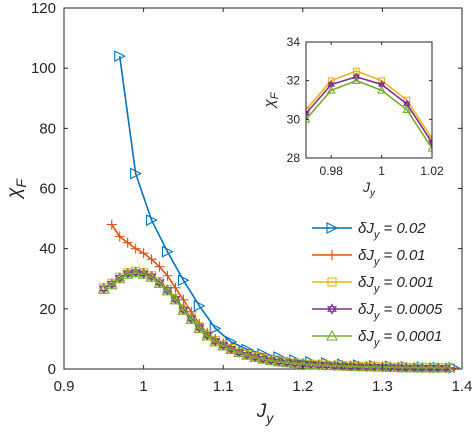 The width and height of the screenshot is (474, 433). I want to click on legend-label-0: δJy = 0.02, so click(392, 230).